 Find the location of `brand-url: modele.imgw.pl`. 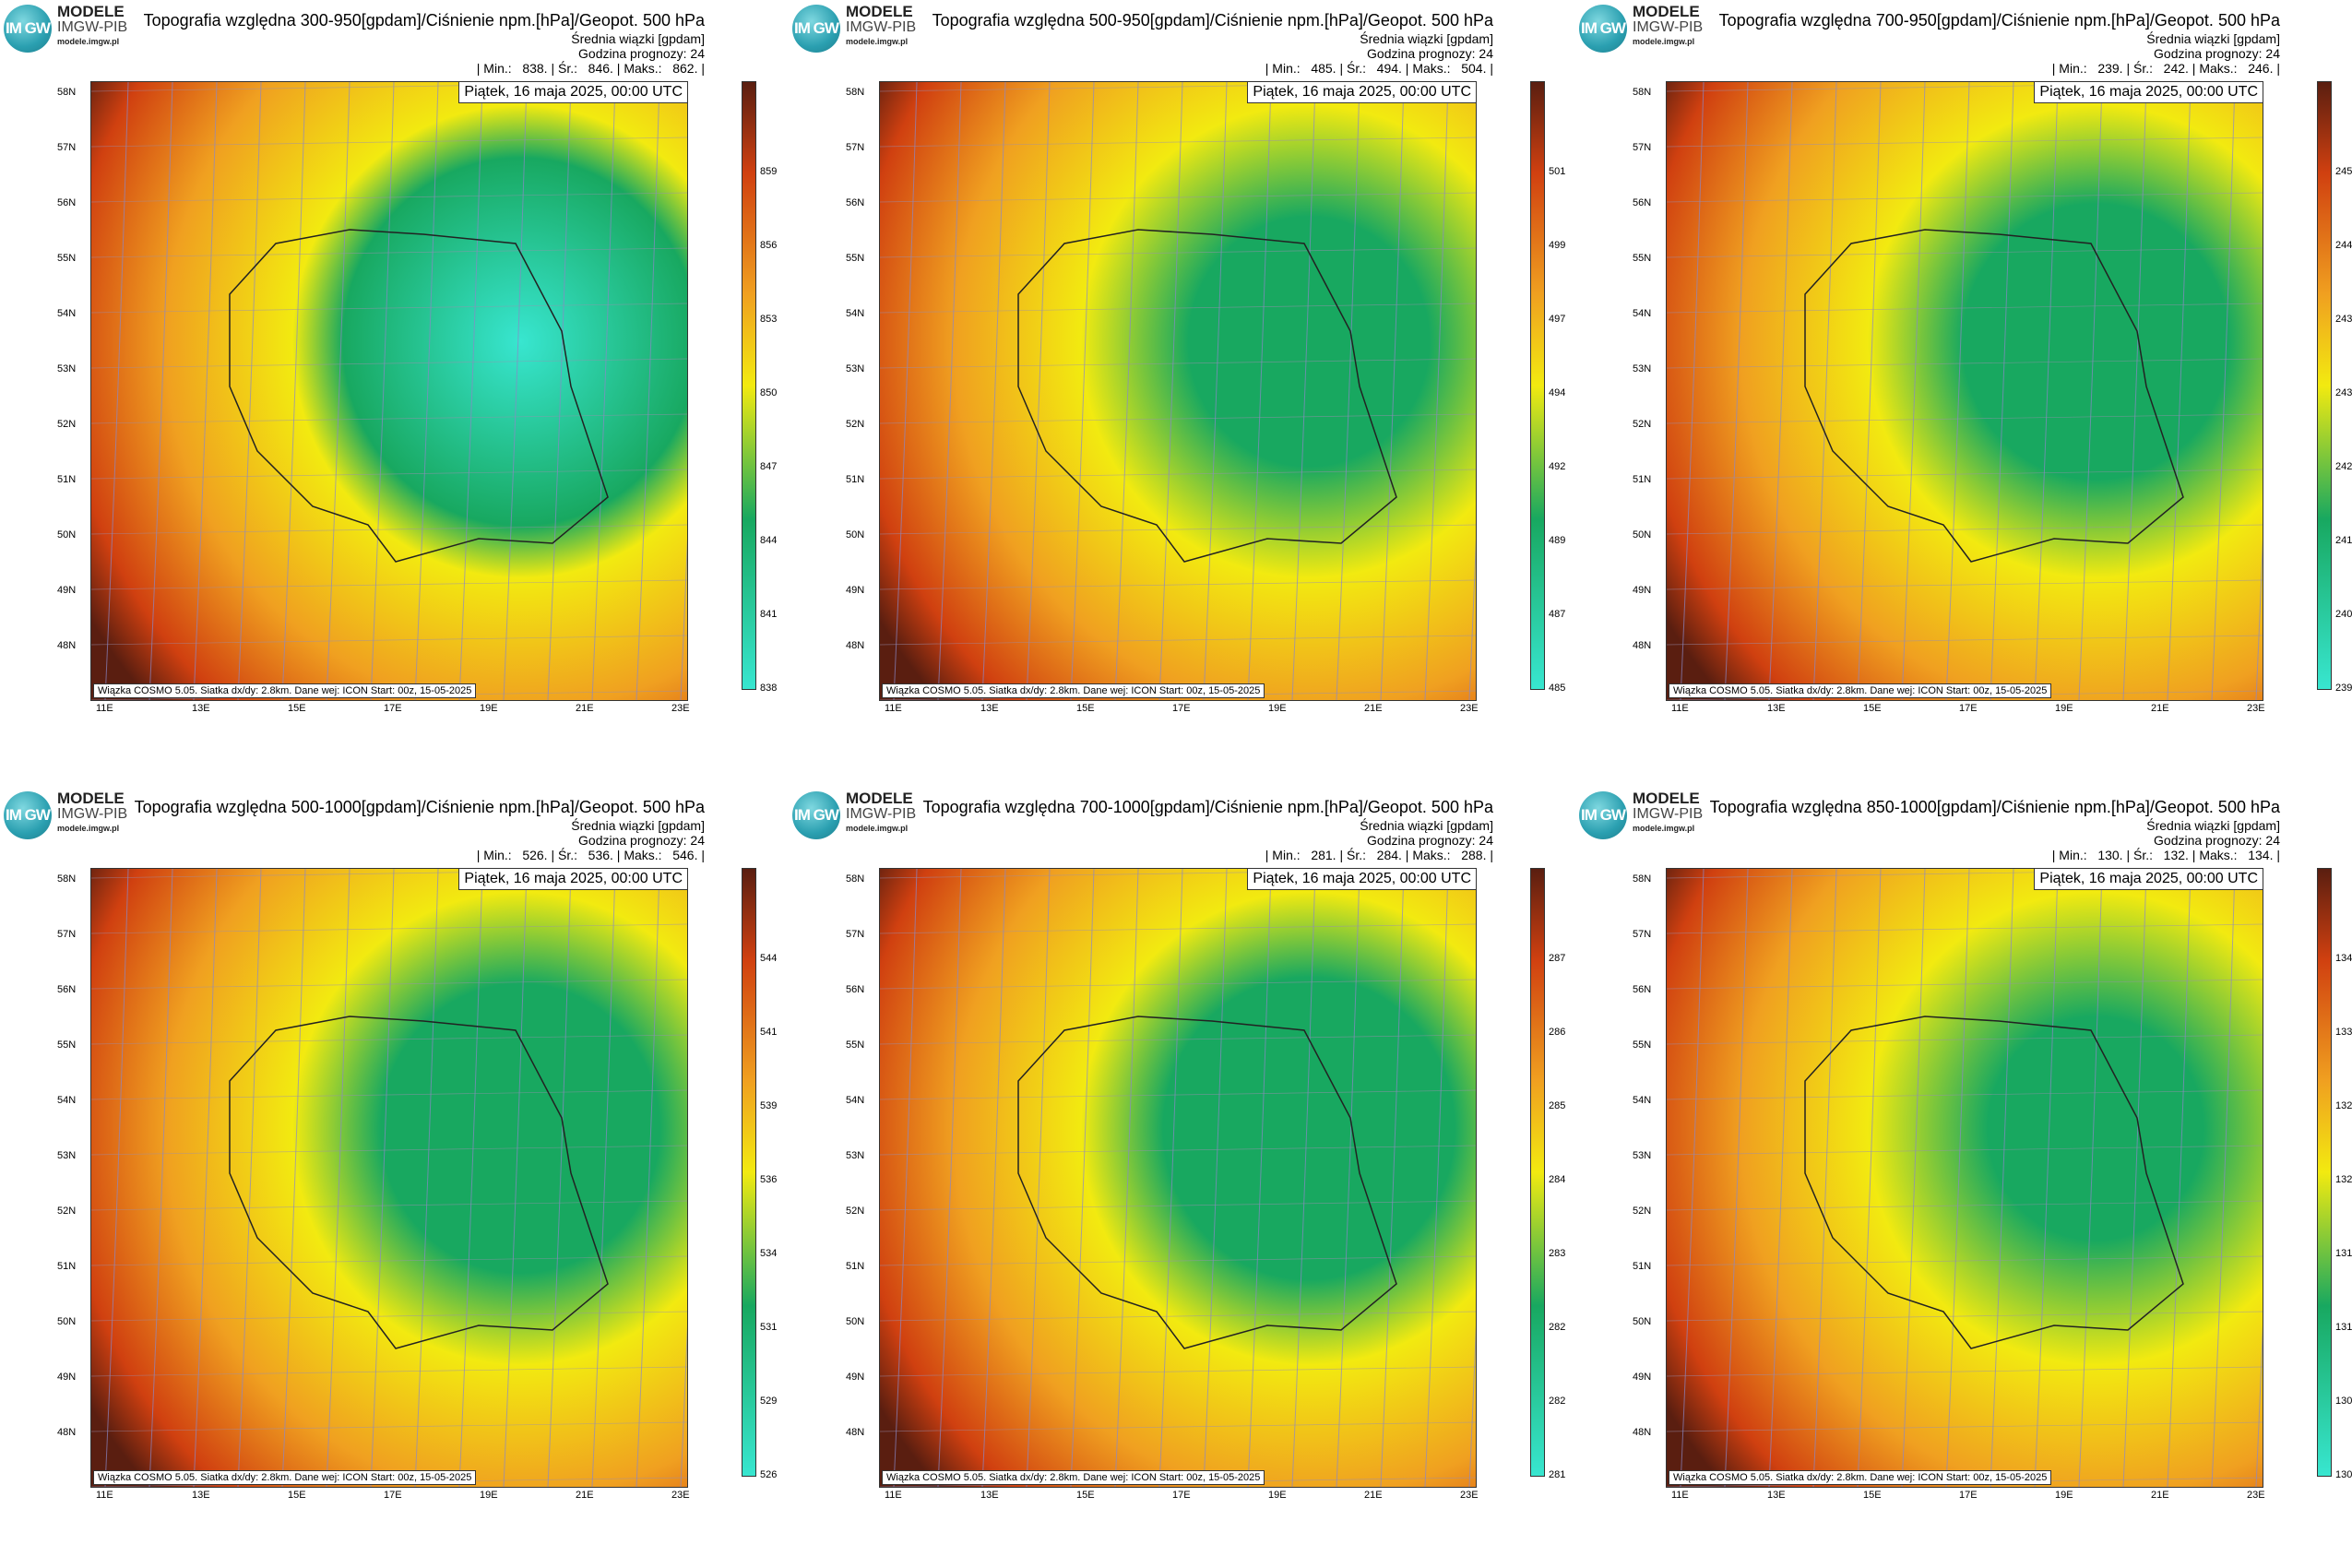

brand-url: modele.imgw.pl is located at coordinates (88, 828).